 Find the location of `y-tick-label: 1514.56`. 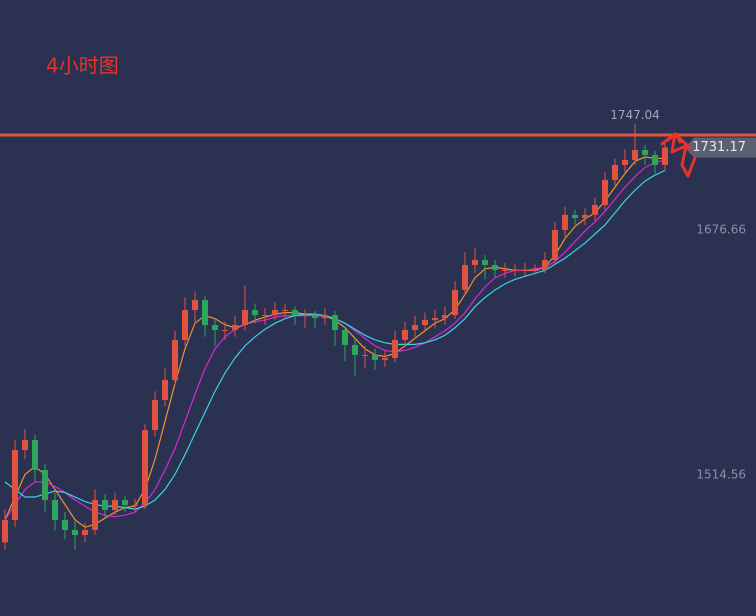

y-tick-label: 1514.56 is located at coordinates (721, 475).